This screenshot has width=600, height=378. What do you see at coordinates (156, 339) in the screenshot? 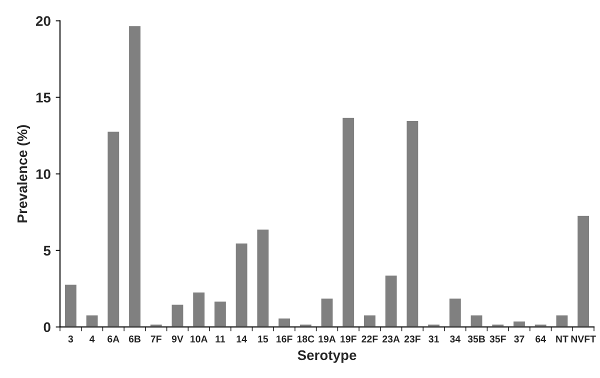
I see `x-tick-label: 7F` at bounding box center [156, 339].